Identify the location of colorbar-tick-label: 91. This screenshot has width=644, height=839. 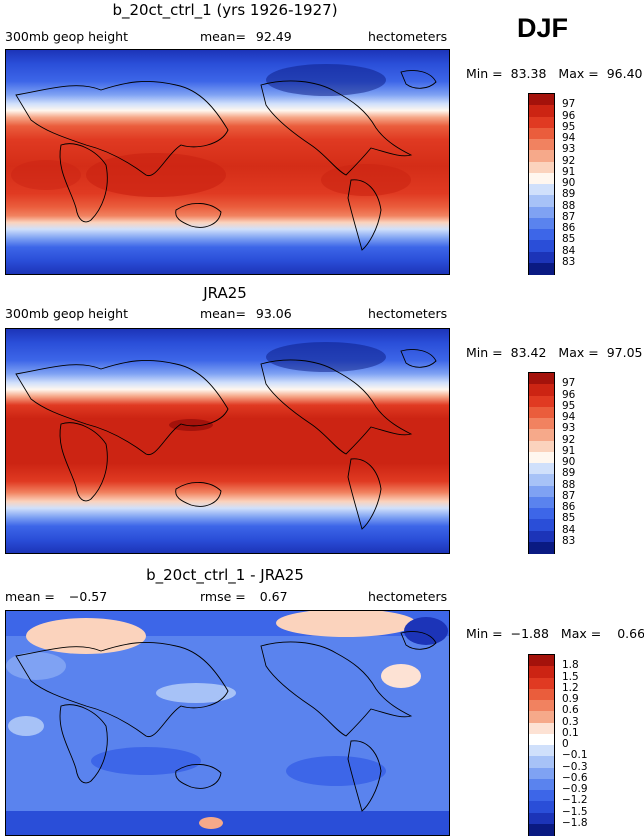
(569, 450).